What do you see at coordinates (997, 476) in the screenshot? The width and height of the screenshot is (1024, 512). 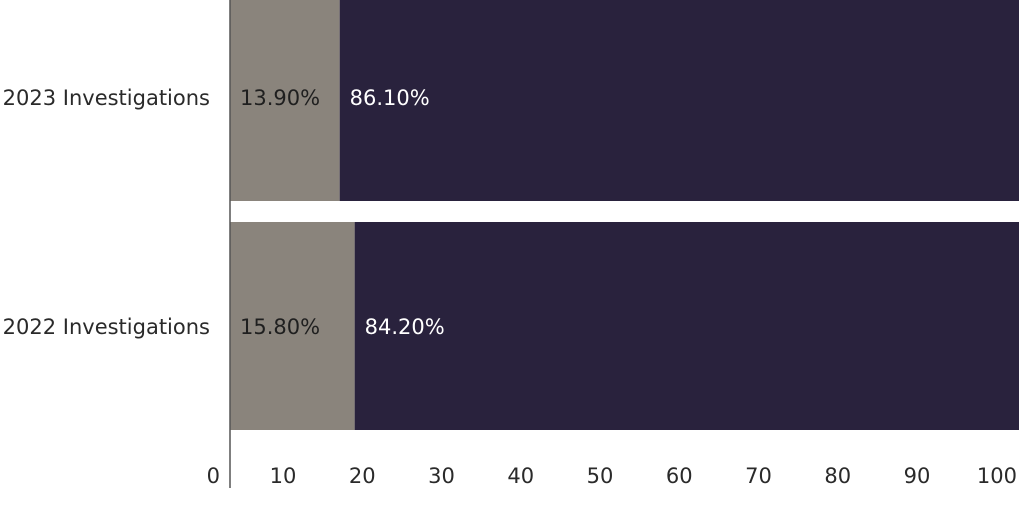 I see `x-tick-label: 100` at bounding box center [997, 476].